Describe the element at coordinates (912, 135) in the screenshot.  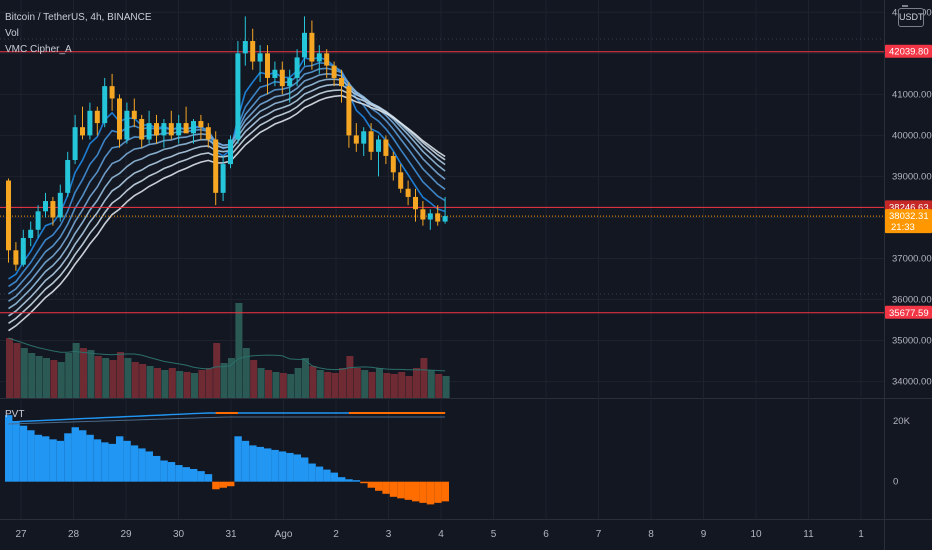
I see `price-tick-label: 40000.00` at that location.